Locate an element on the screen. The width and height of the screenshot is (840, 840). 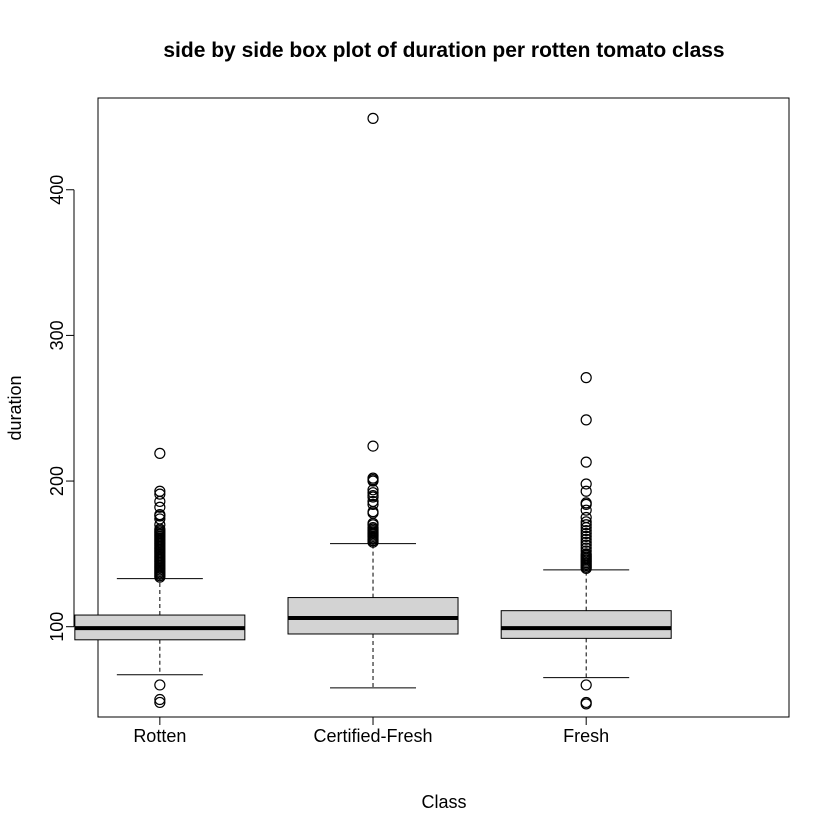
x-tick-label: Certified-Fresh is located at coordinates (373, 736).